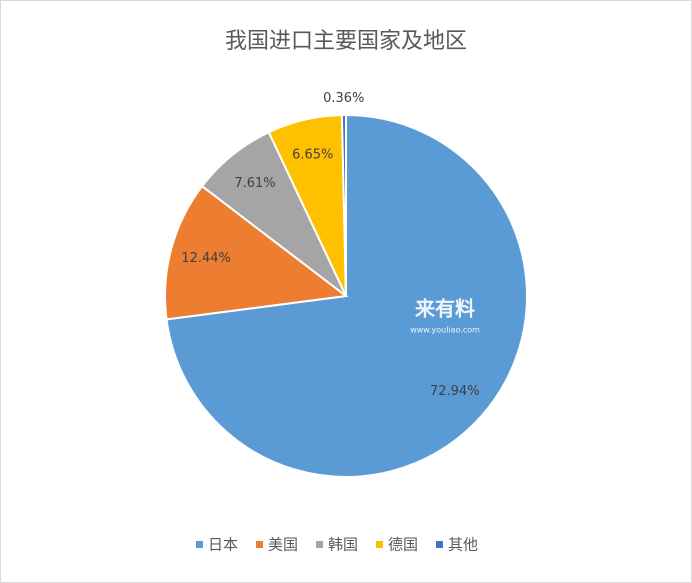 The height and width of the screenshot is (583, 692). Describe the element at coordinates (445, 330) in the screenshot. I see `watermark: www.youliao.com` at that location.